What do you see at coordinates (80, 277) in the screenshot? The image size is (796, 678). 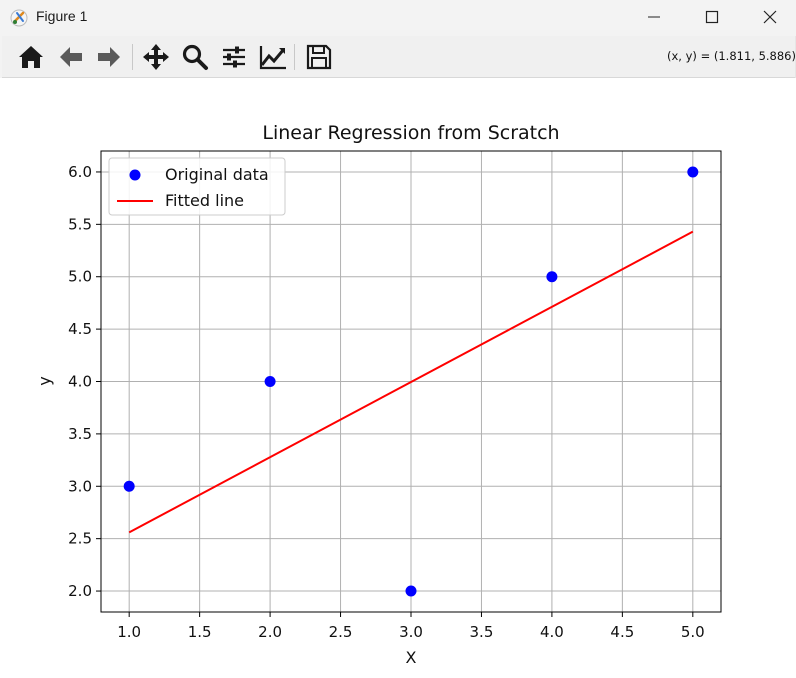 I see `y-tick-label: 5.0` at bounding box center [80, 277].